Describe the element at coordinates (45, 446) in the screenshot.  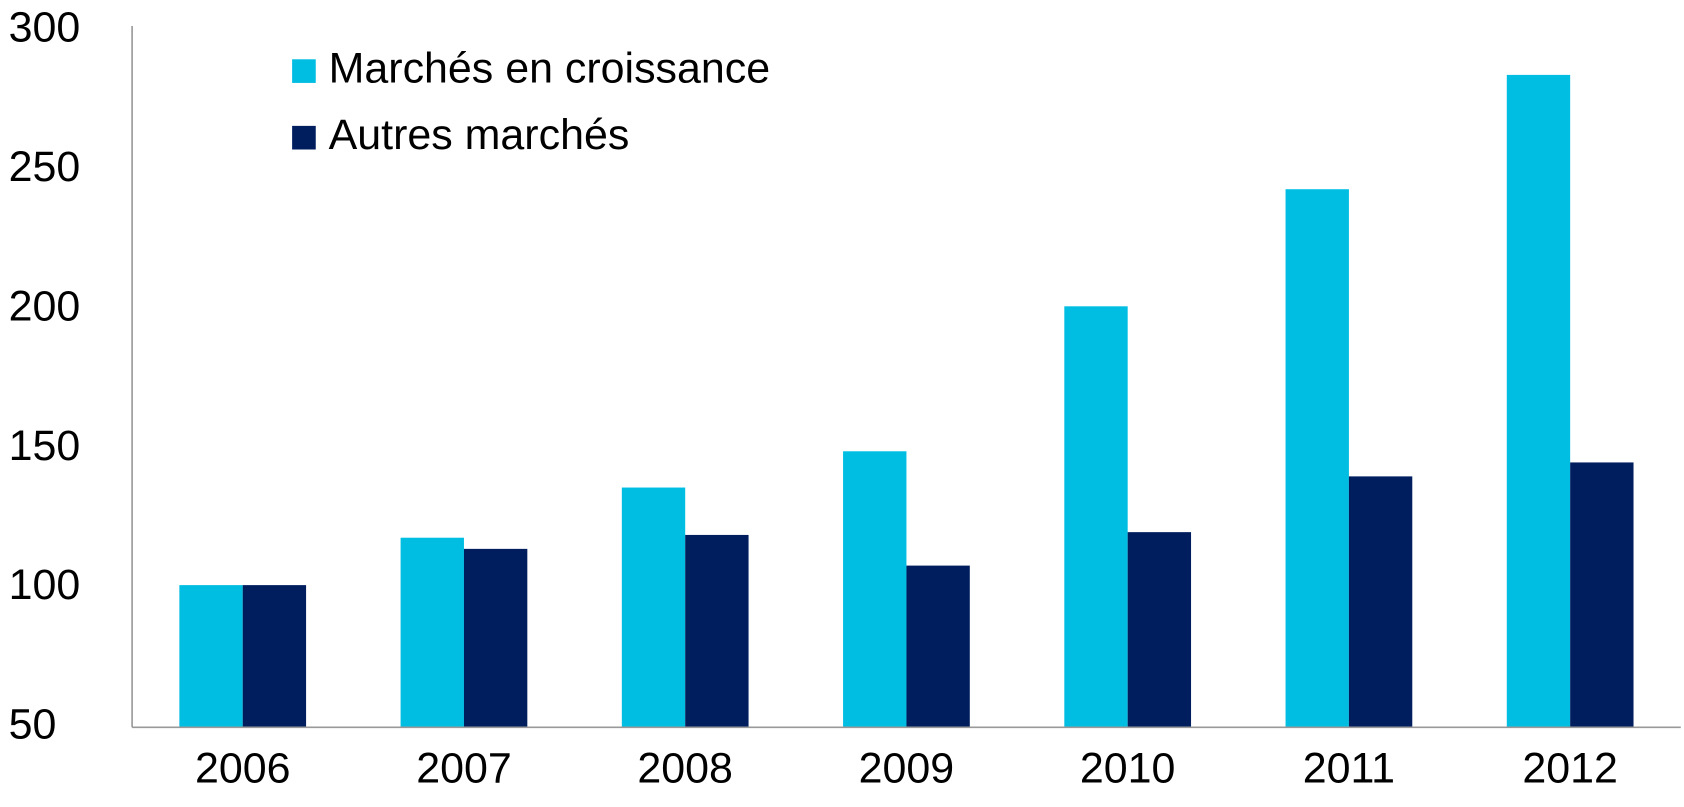
I see `y-tick-label: 150` at that location.